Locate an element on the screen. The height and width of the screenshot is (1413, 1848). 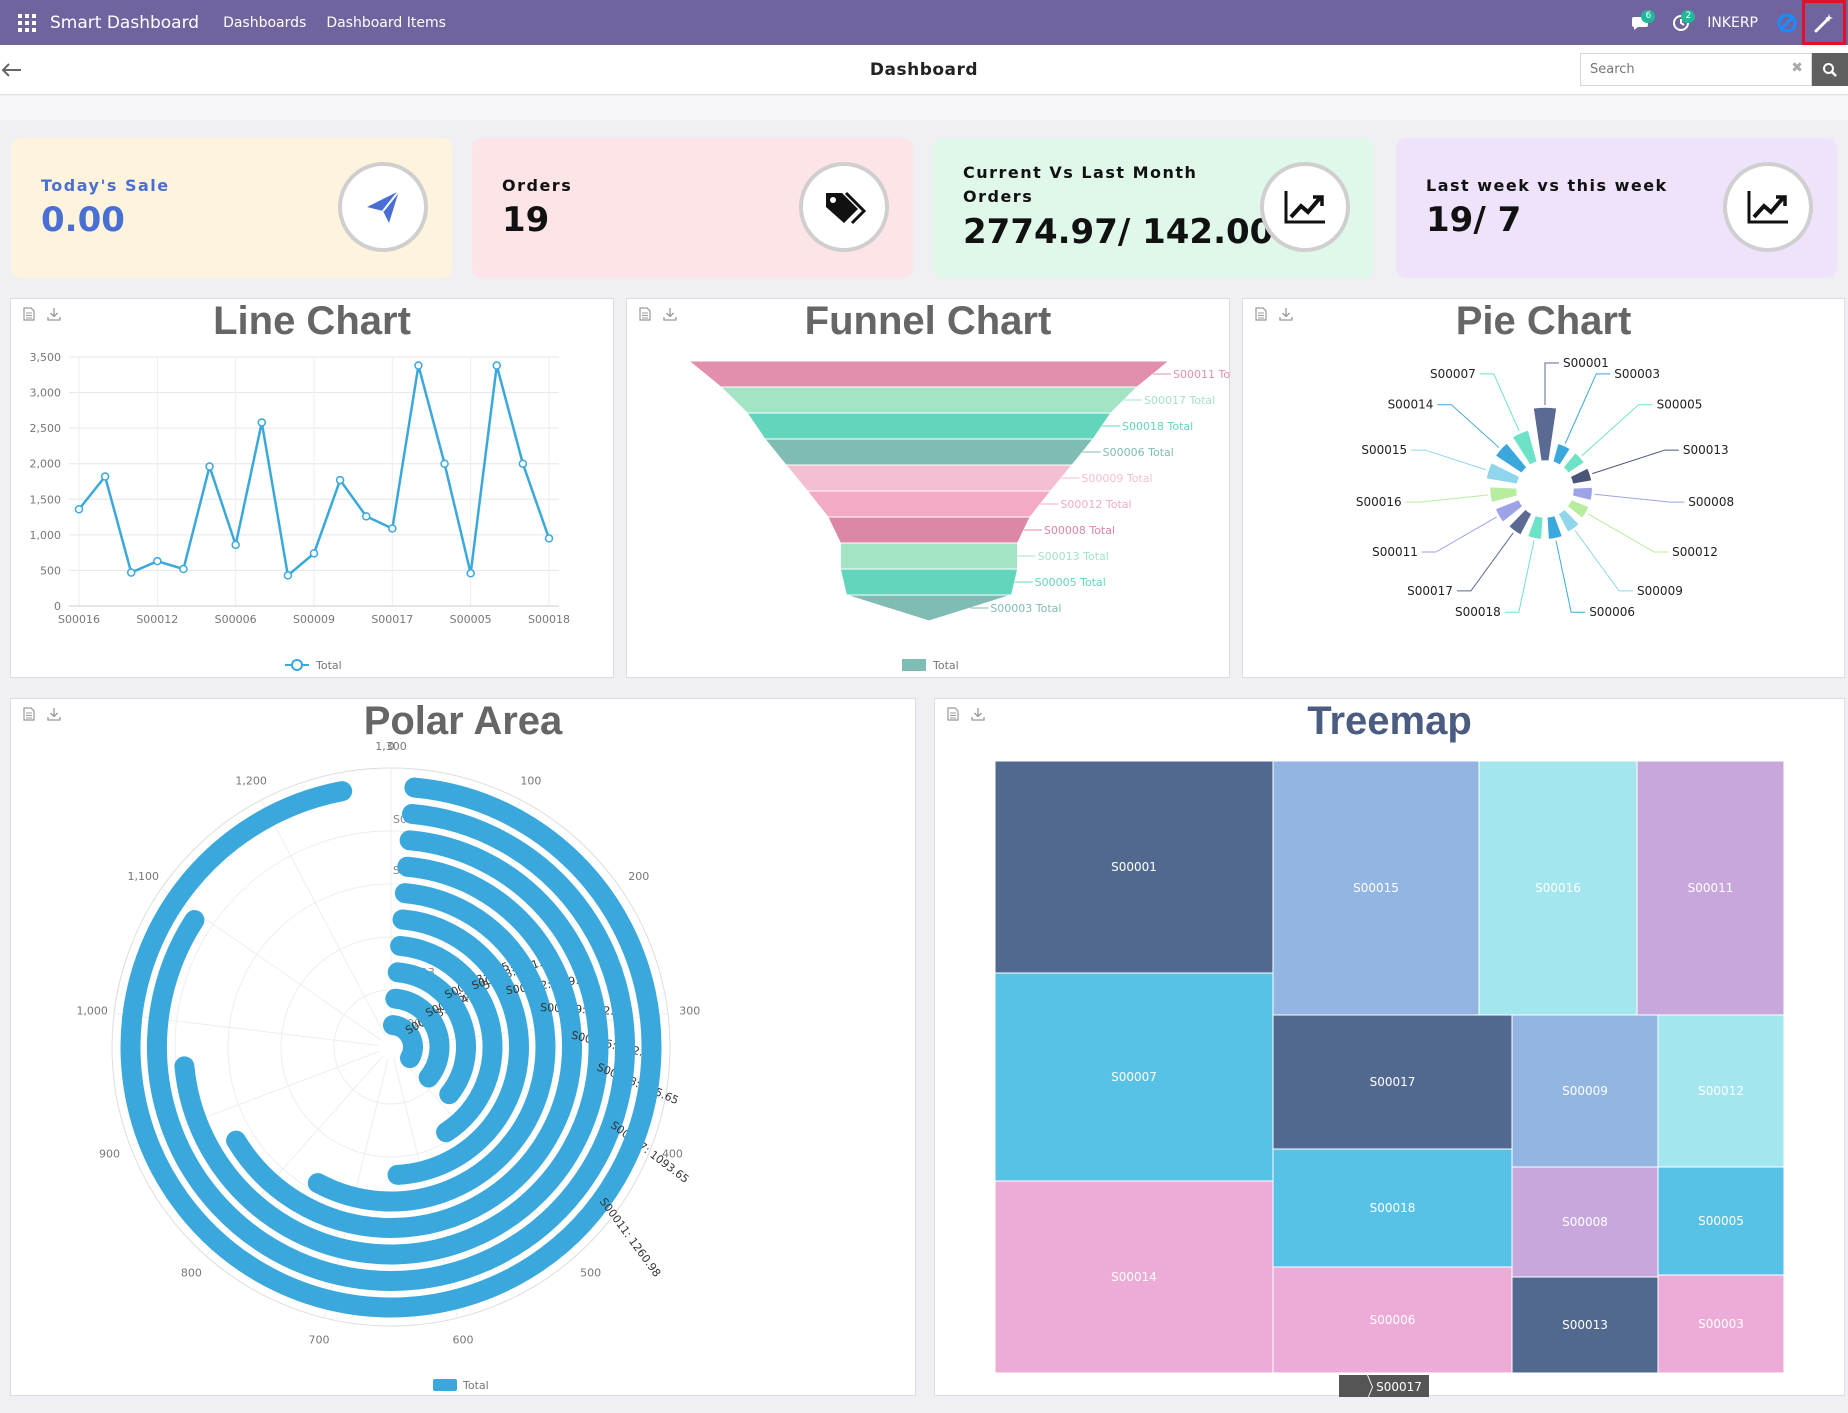
kpi-last-week-vs-this-week: Last week vs this week 19/ 7 is located at coordinates (1616, 208).